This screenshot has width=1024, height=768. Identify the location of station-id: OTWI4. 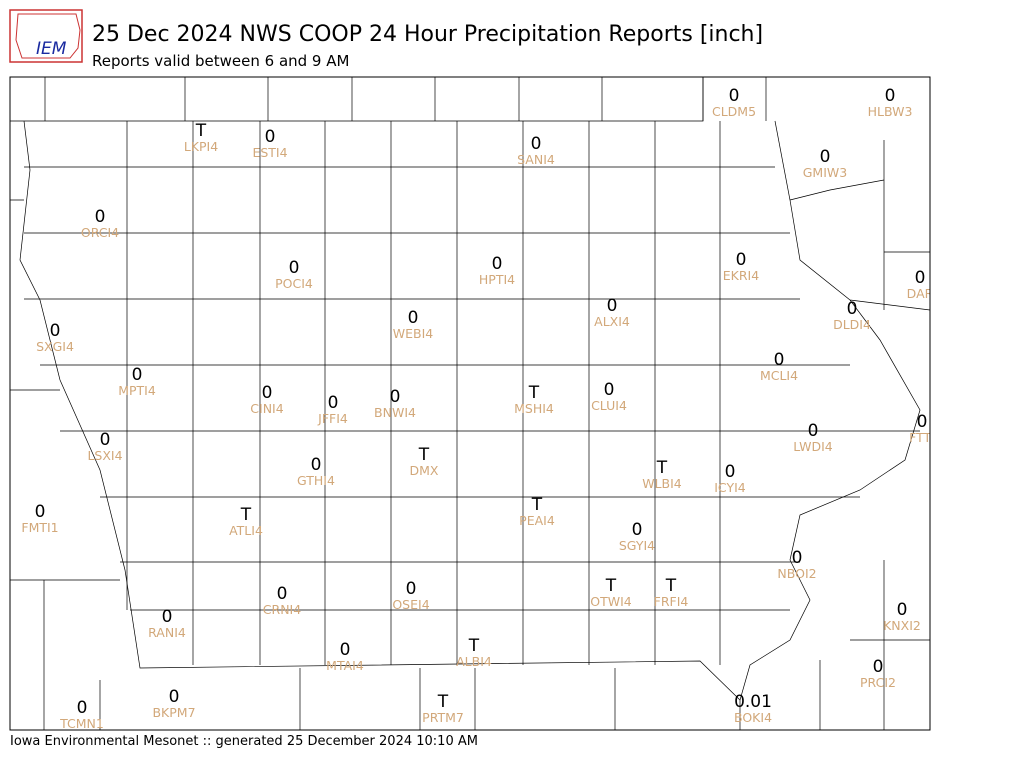
(611, 601).